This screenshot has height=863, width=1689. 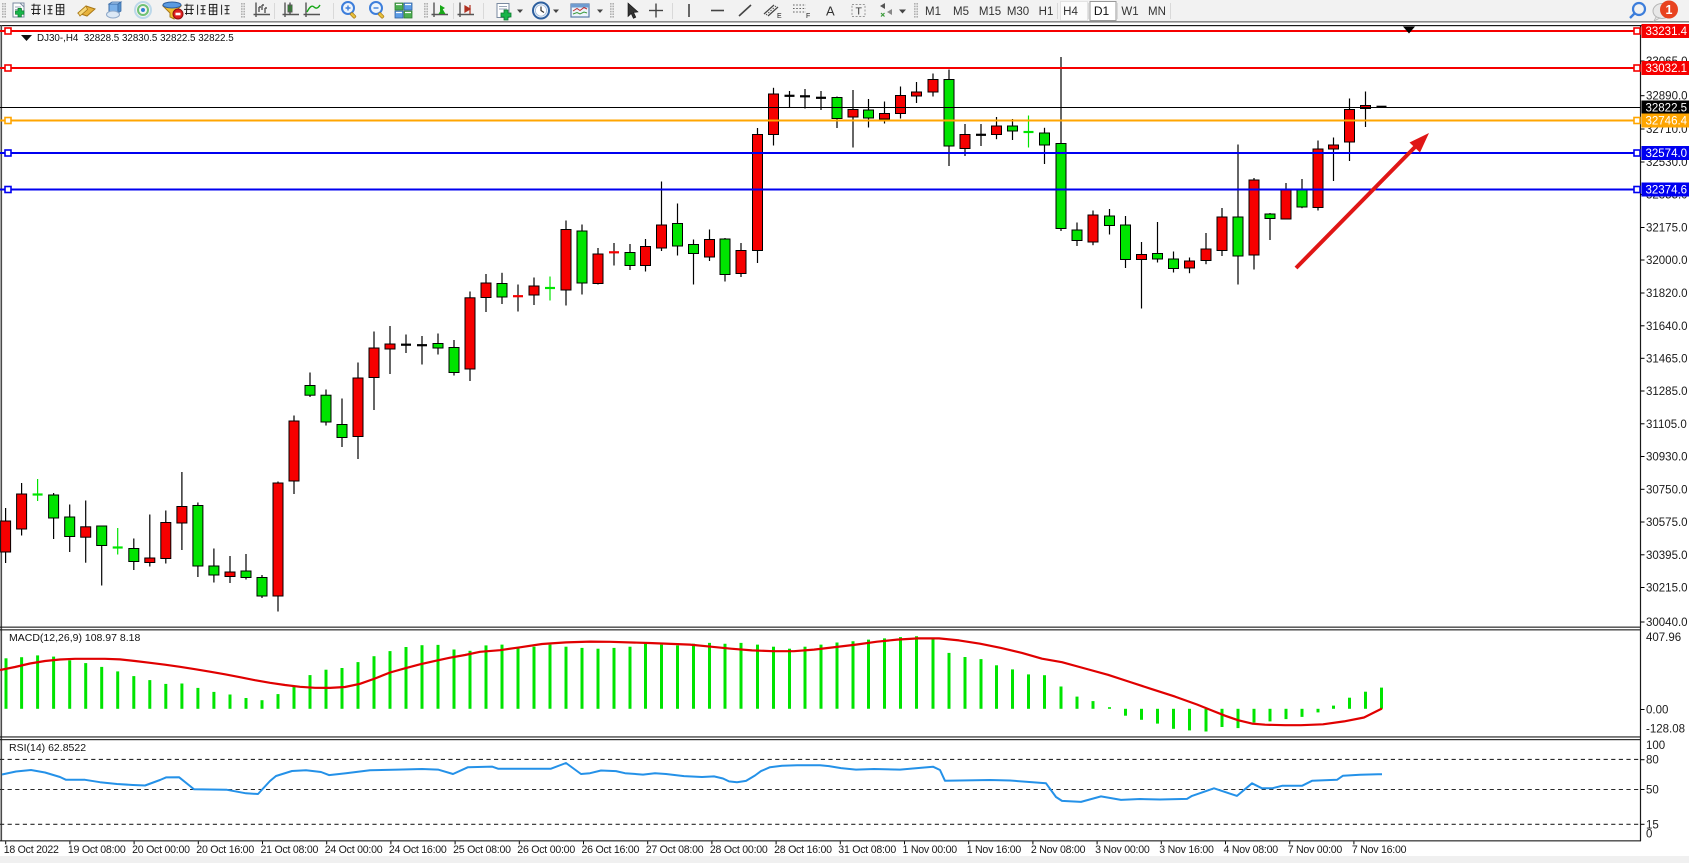 What do you see at coordinates (994, 850) in the screenshot?
I see `svg-text: 1 Nov 16:00` at bounding box center [994, 850].